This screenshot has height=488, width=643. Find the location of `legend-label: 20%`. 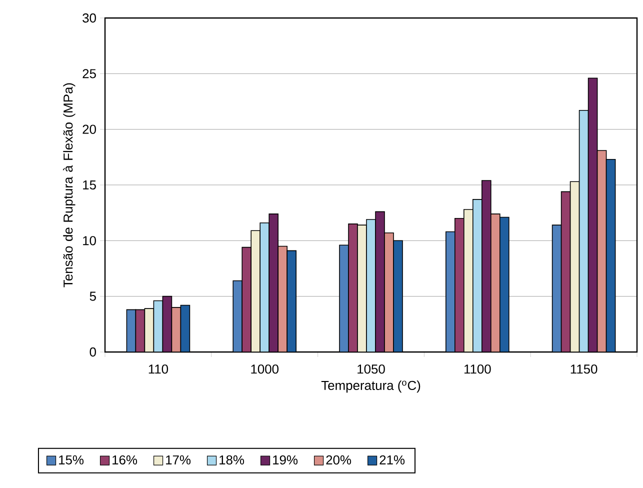

legend-label: 20% is located at coordinates (339, 460).